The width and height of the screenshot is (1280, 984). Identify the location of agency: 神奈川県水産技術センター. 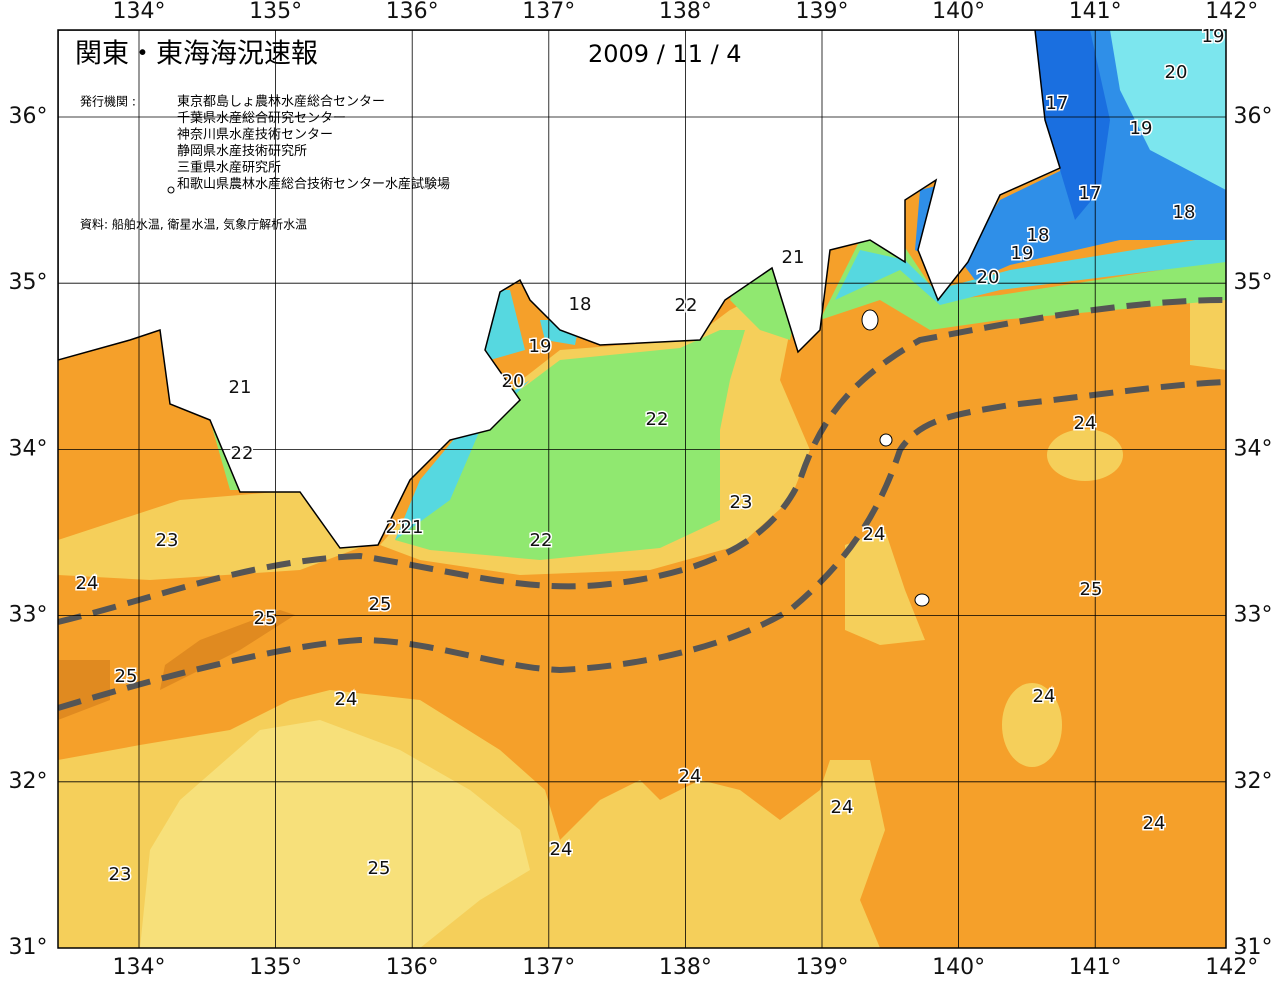
(255, 135).